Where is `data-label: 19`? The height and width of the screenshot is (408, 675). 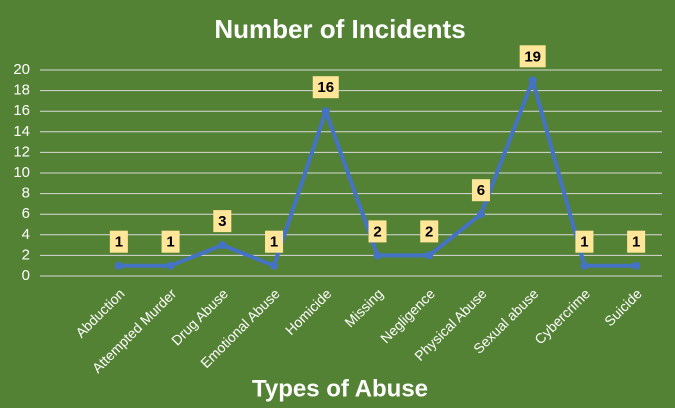 data-label: 19 is located at coordinates (532, 56).